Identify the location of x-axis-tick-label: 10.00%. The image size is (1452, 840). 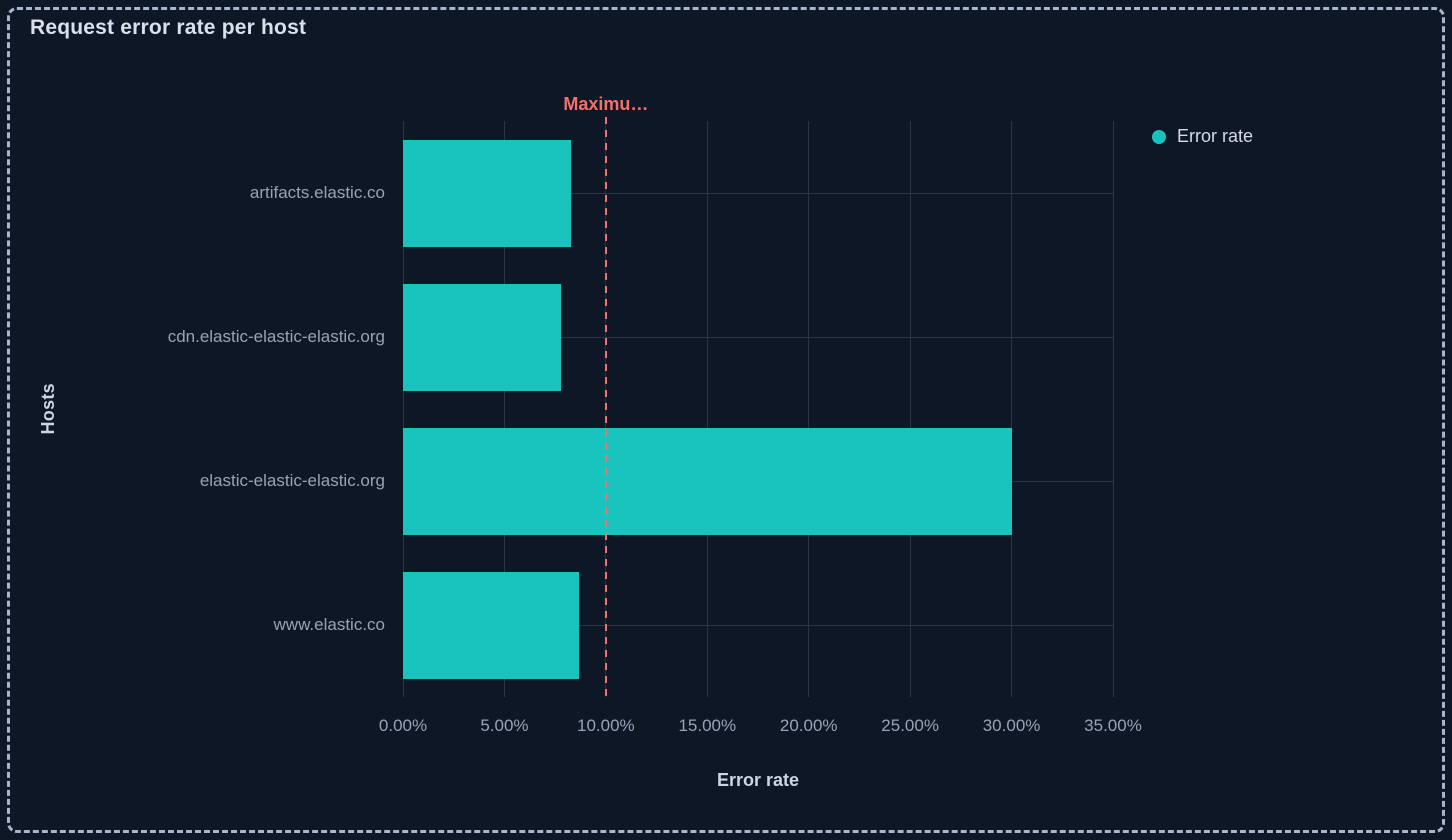
(606, 725).